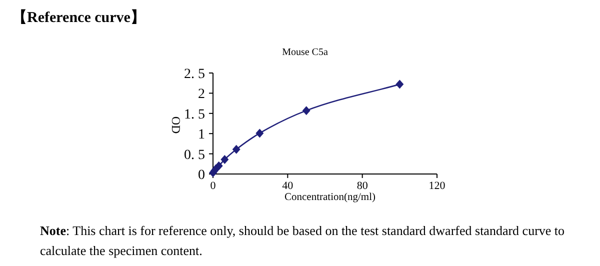 This screenshot has width=600, height=266. Describe the element at coordinates (79, 18) in the screenshot. I see `title: 【Reference curve】` at that location.